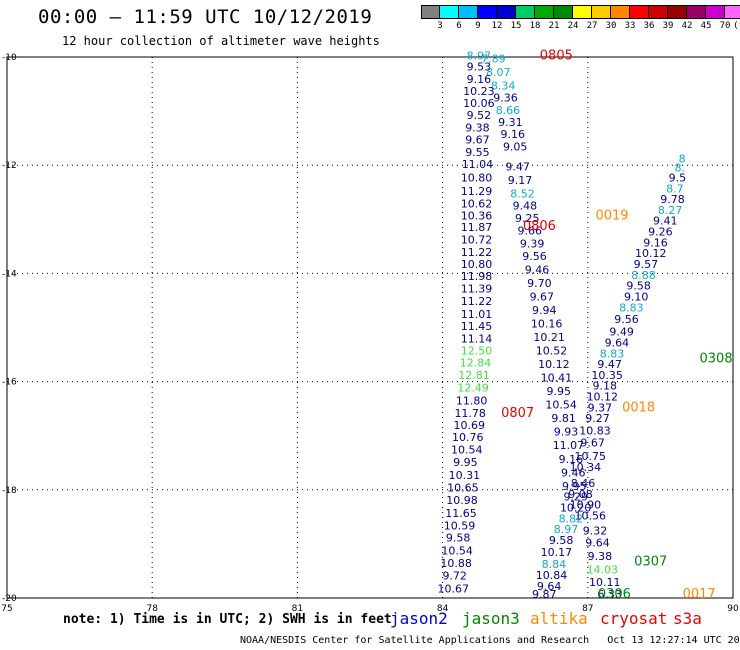  What do you see at coordinates (477, 351) in the screenshot?
I see `wave-height-value: 12.50` at bounding box center [477, 351].